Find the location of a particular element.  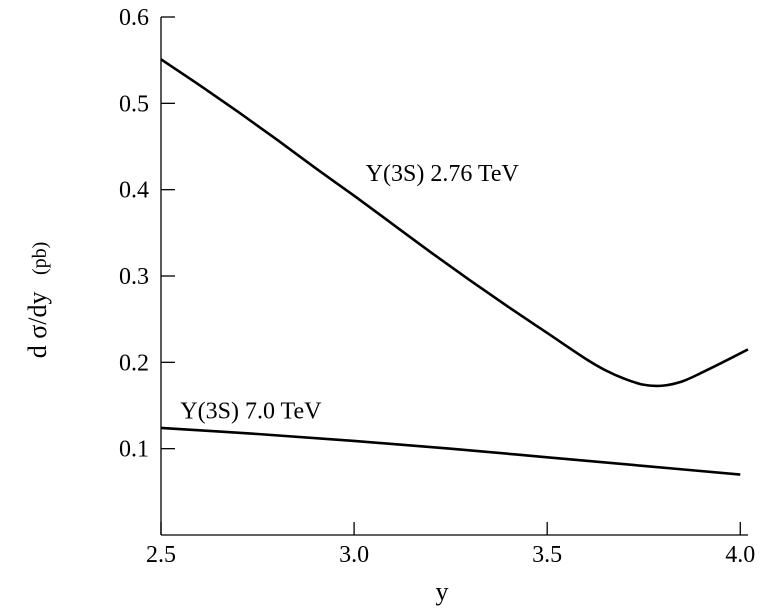

x-axis-ticks: 2.5 3.0 3.5 4.0 is located at coordinates (450, 545).